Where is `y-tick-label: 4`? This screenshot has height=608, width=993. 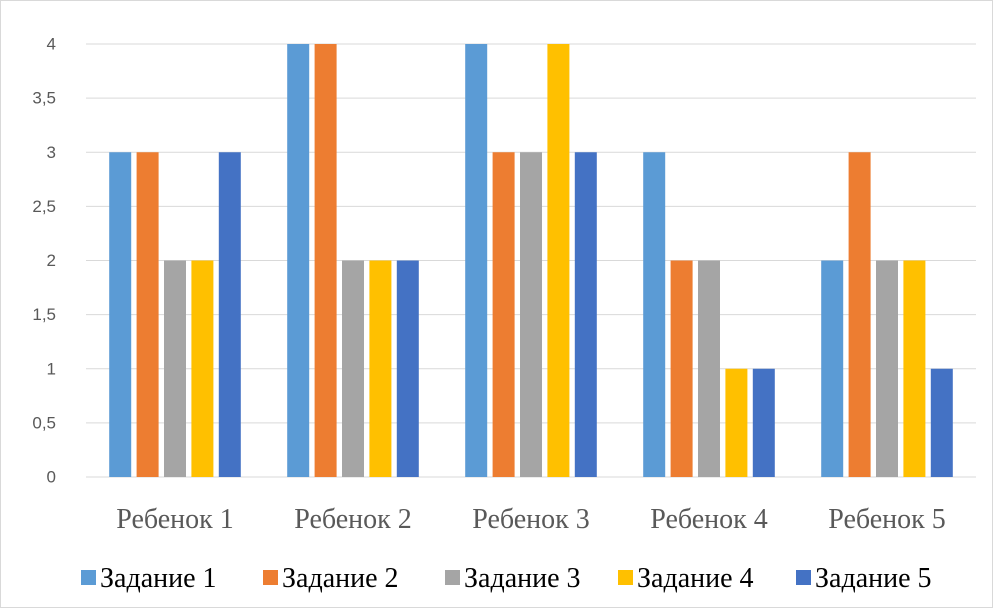 y-tick-label: 4 is located at coordinates (51, 44).